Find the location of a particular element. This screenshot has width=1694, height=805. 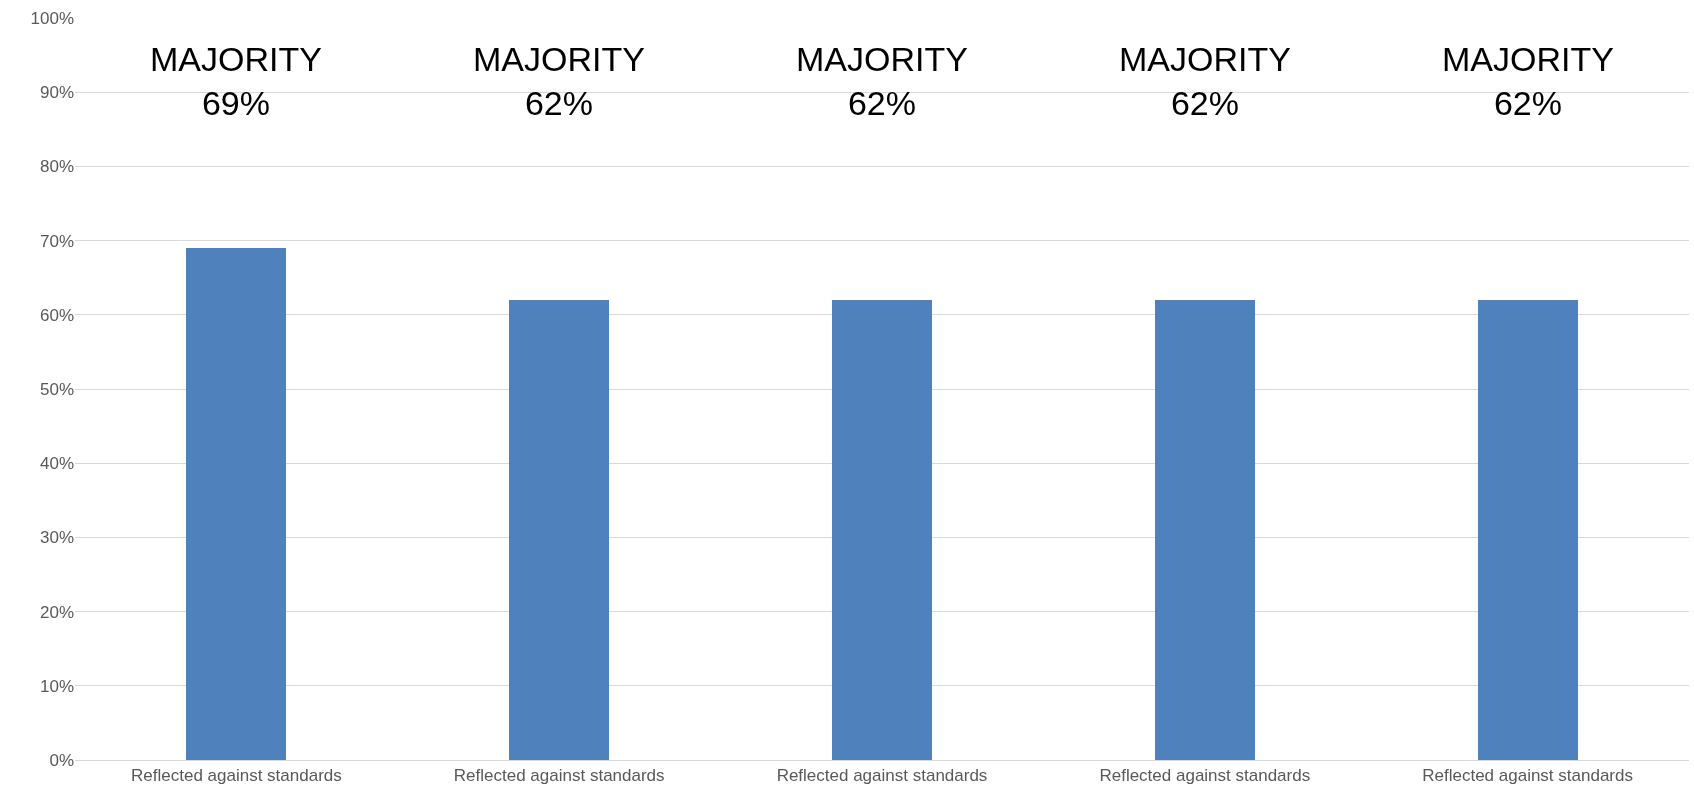

y-tick-label: 90% is located at coordinates (56, 93).